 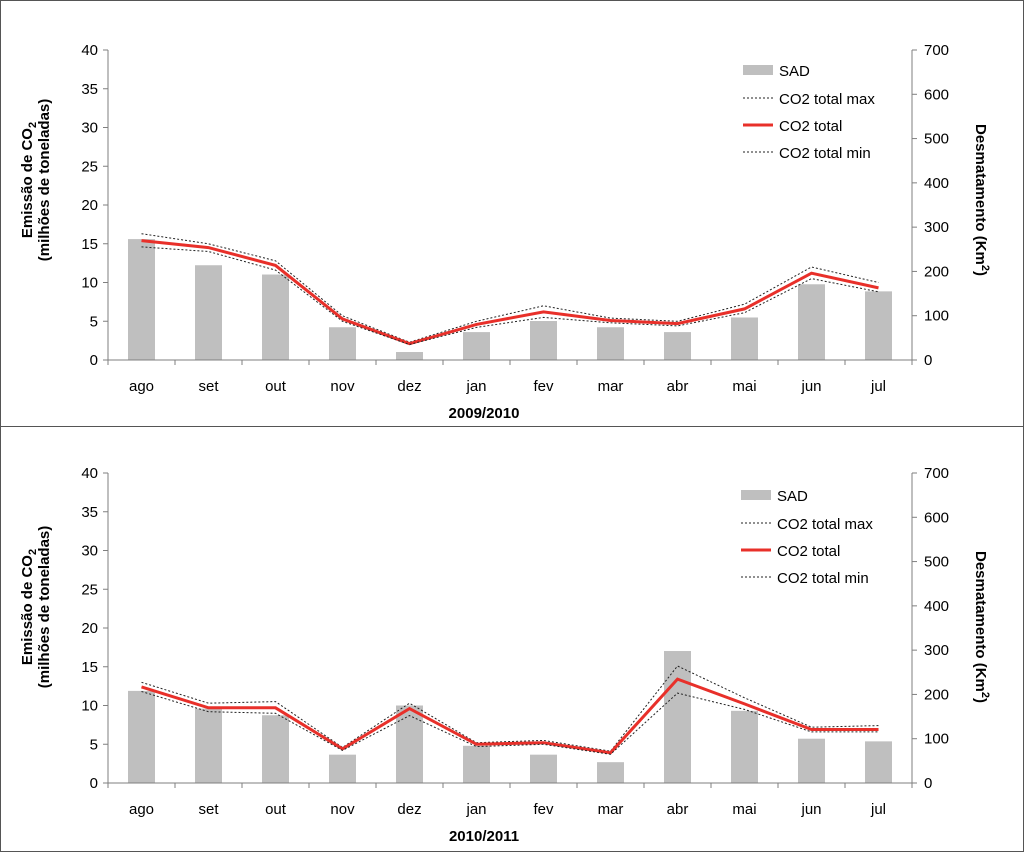 I want to click on x-tick-label-set: set, so click(x=208, y=809).